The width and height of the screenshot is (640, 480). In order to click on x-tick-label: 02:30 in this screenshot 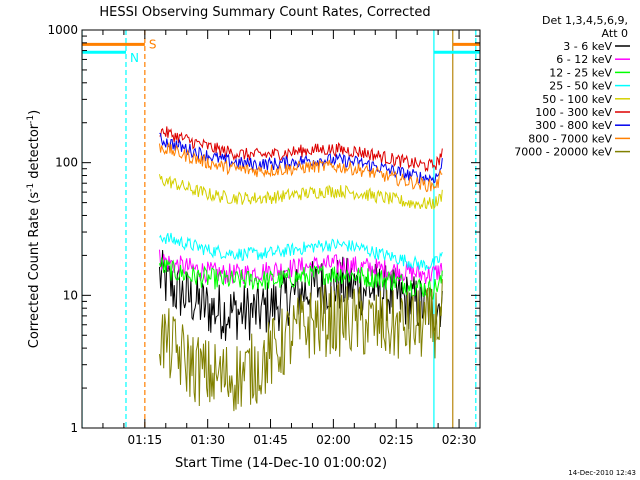, I will do `click(459, 440)`.